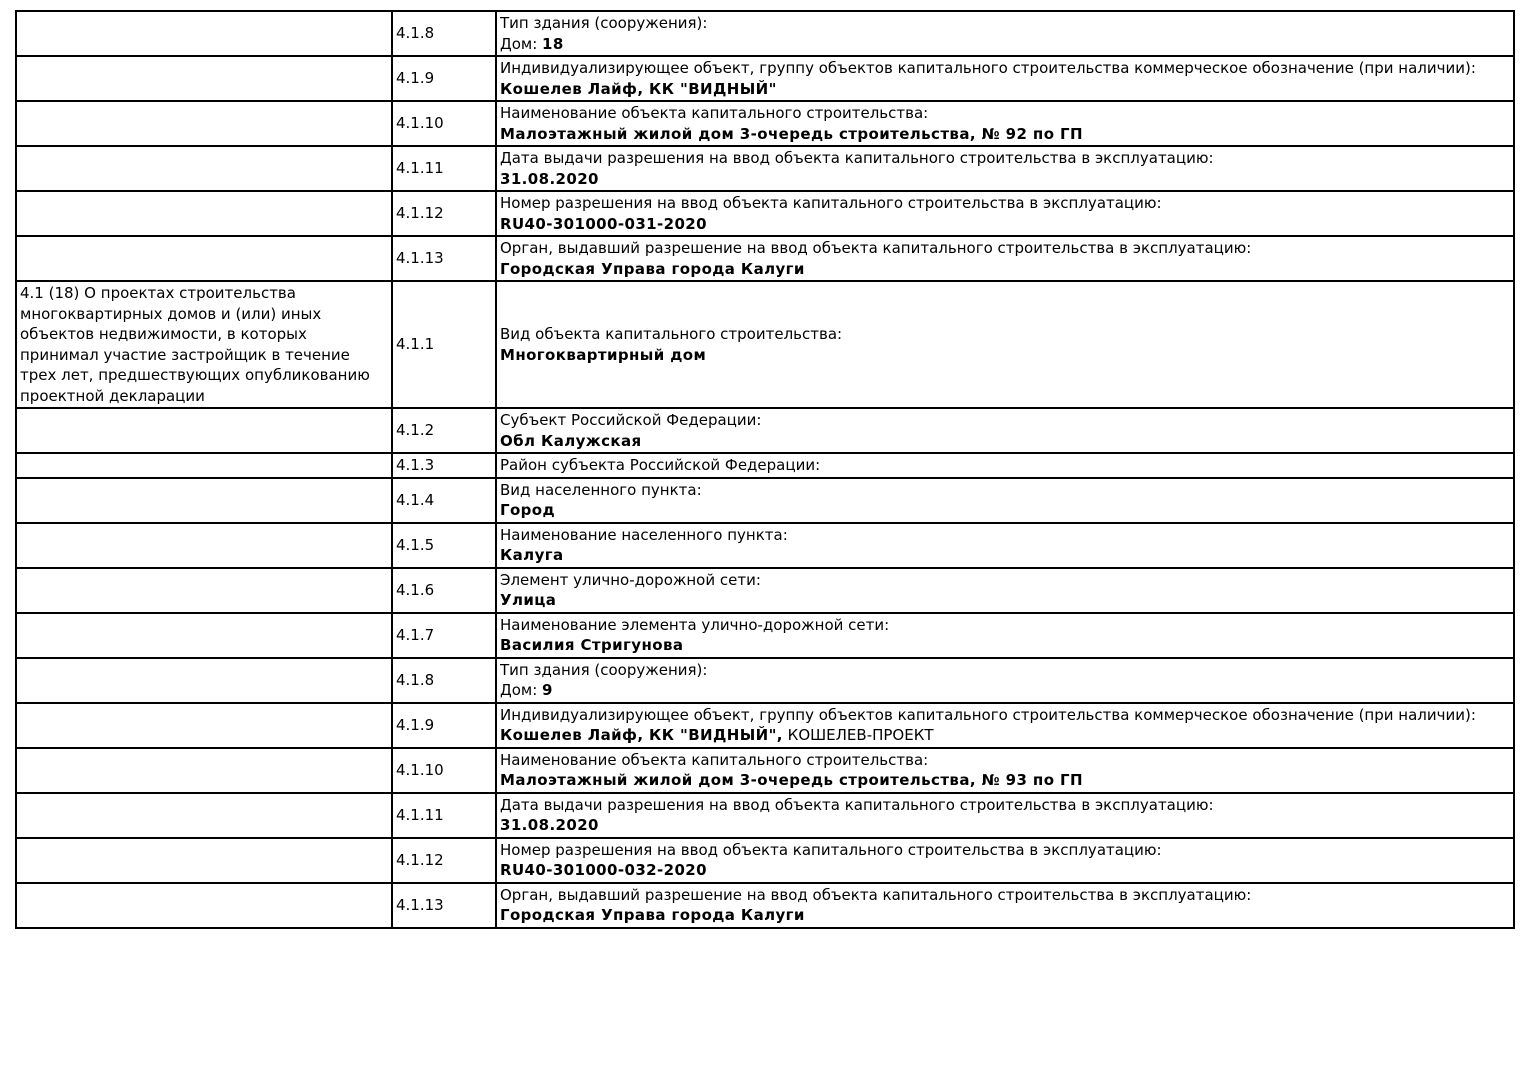  I want to click on code-cell: 4.1.11, so click(444, 168).